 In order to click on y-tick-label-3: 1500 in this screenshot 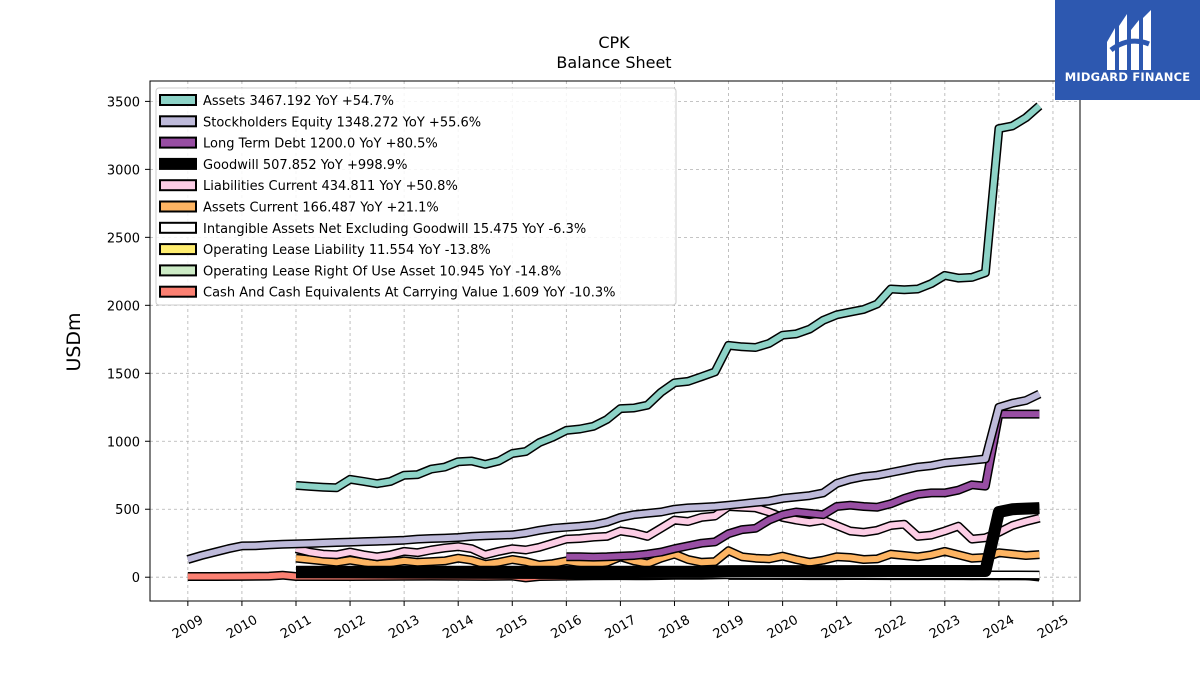, I will do `click(123, 374)`.